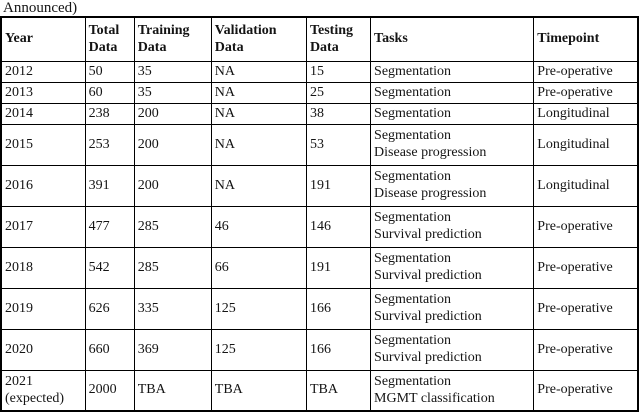  Describe the element at coordinates (40, 8) in the screenshot. I see `caption-fragment: Announced)` at that location.